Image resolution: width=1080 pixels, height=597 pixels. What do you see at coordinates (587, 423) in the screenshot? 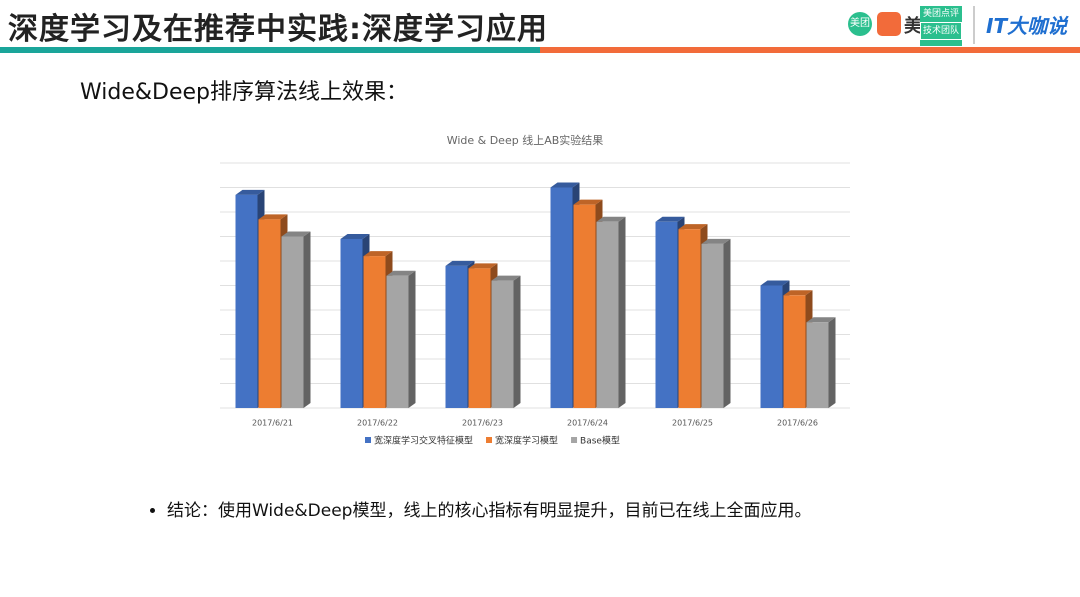
I see `x-tick-label: 2017/6/24` at bounding box center [587, 423].